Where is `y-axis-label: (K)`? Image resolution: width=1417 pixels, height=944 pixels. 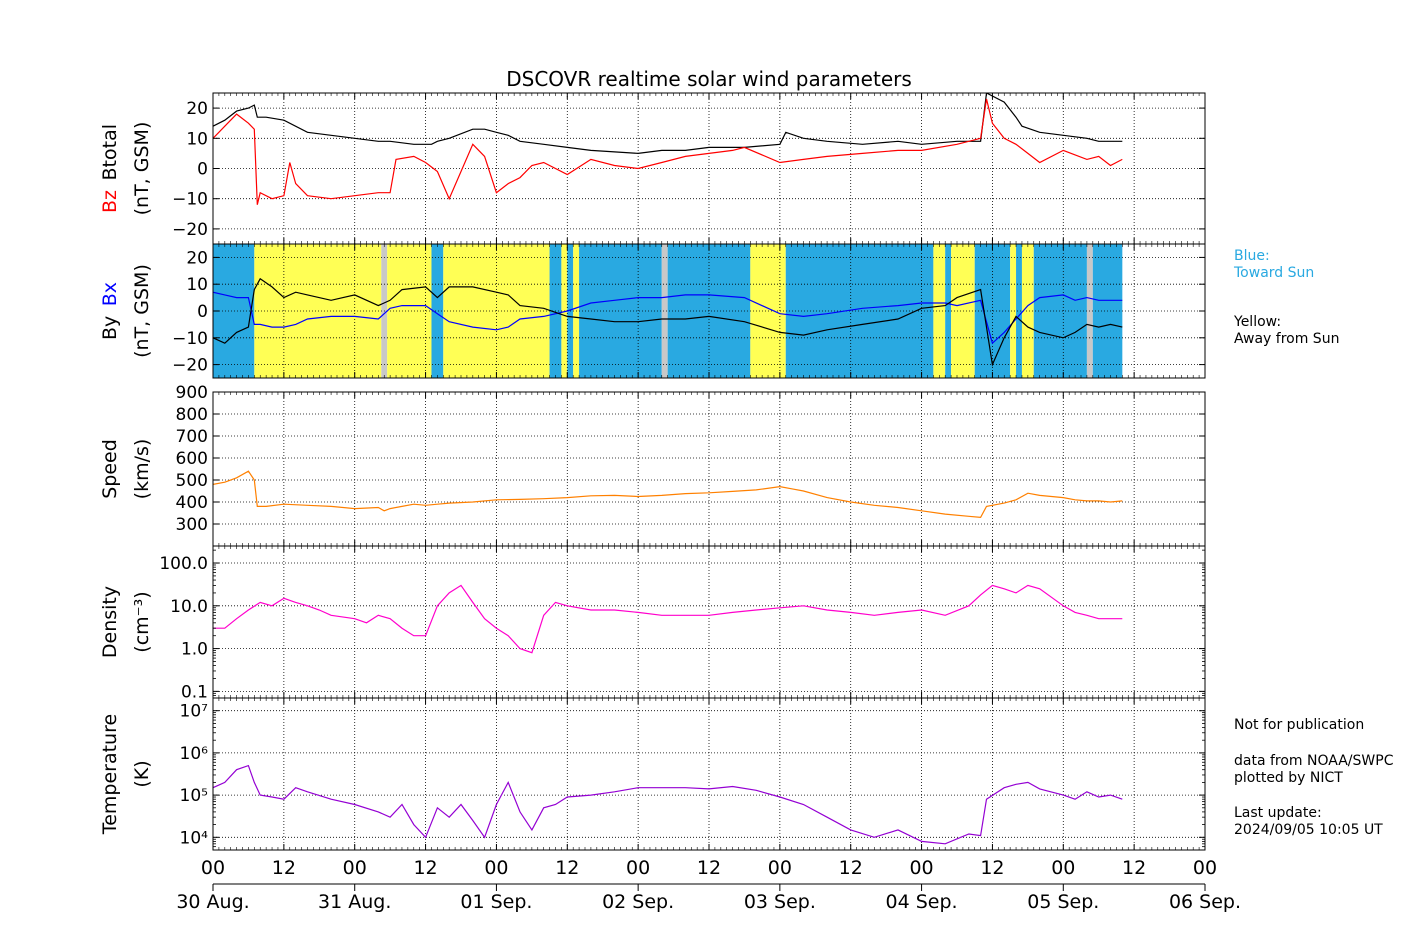
y-axis-label: (K) is located at coordinates (142, 773).